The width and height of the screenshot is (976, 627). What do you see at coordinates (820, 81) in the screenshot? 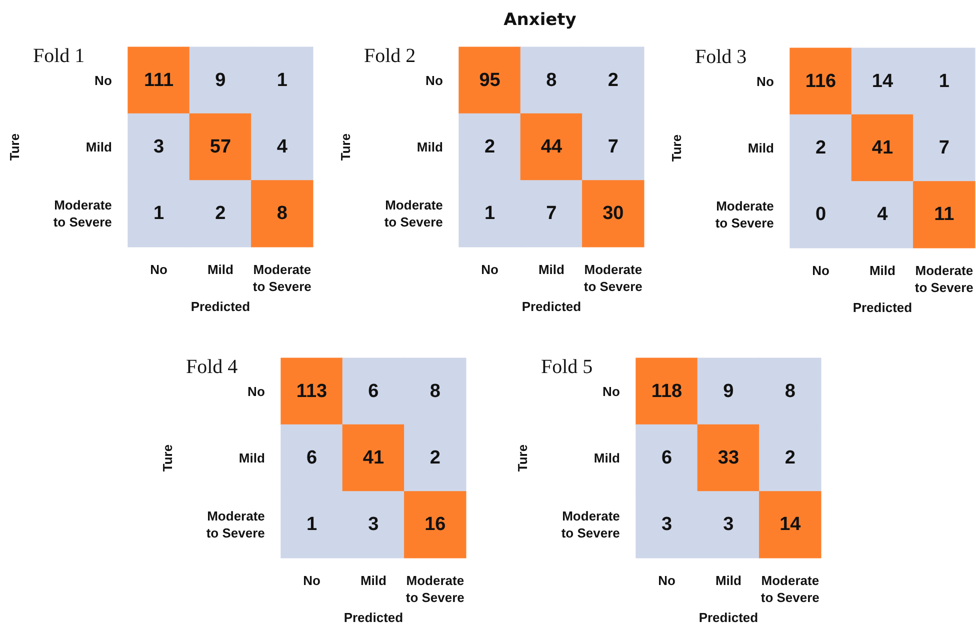
I see `data-label: 116` at bounding box center [820, 81].